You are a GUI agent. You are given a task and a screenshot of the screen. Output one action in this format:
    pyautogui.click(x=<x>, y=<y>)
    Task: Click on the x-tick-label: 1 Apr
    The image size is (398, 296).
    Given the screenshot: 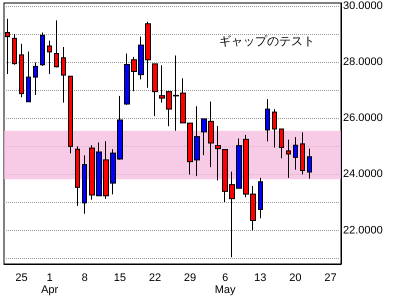 What is the action you would take?
    pyautogui.click(x=50, y=284)
    